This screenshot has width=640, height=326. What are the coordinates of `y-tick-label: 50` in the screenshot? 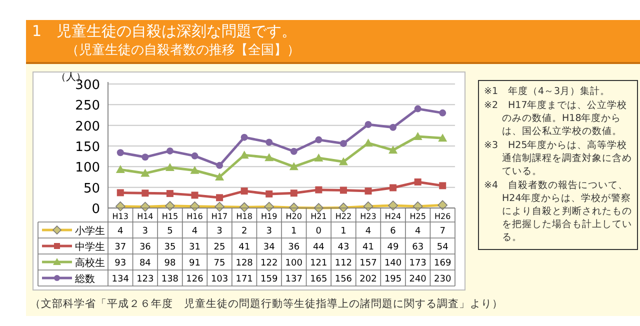 It's located at (91, 188).